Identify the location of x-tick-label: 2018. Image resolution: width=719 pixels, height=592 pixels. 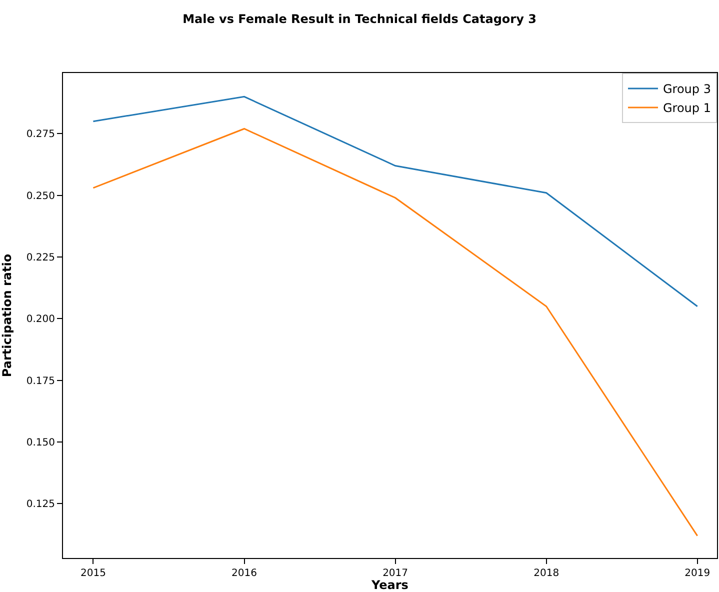
(547, 573).